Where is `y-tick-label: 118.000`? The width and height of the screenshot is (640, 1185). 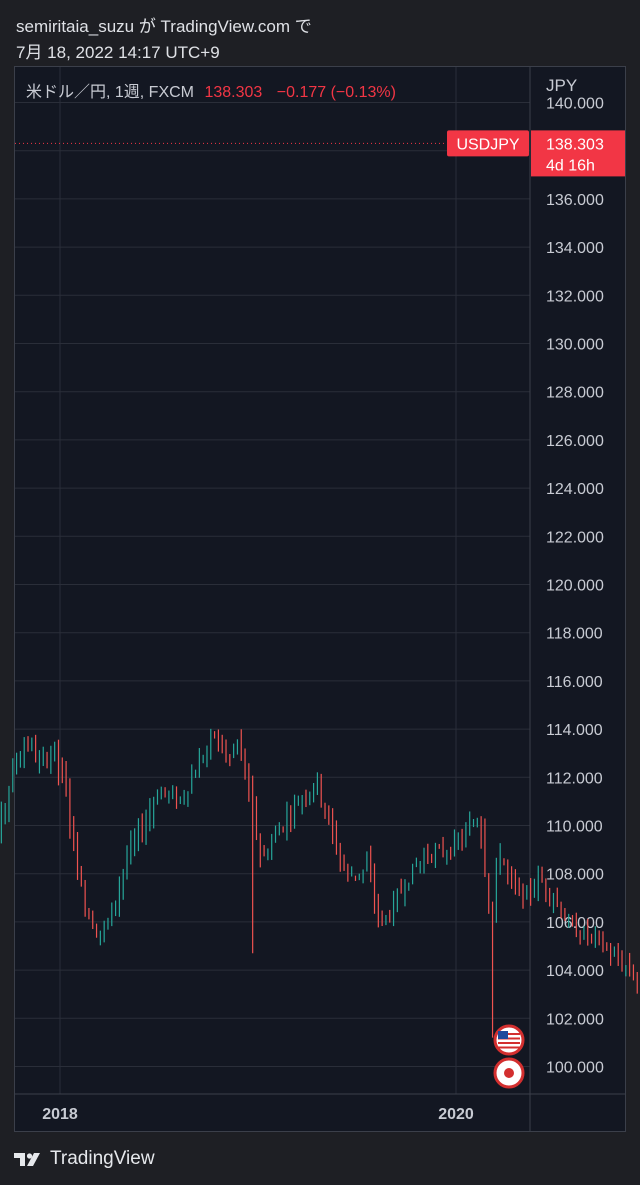
y-tick-label: 118.000 is located at coordinates (574, 634).